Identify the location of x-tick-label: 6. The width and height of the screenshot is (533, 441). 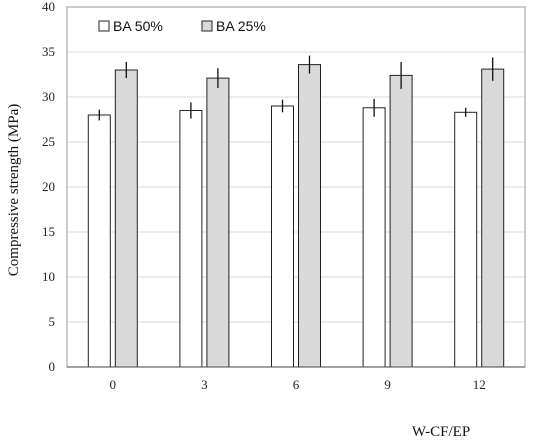
(296, 384).